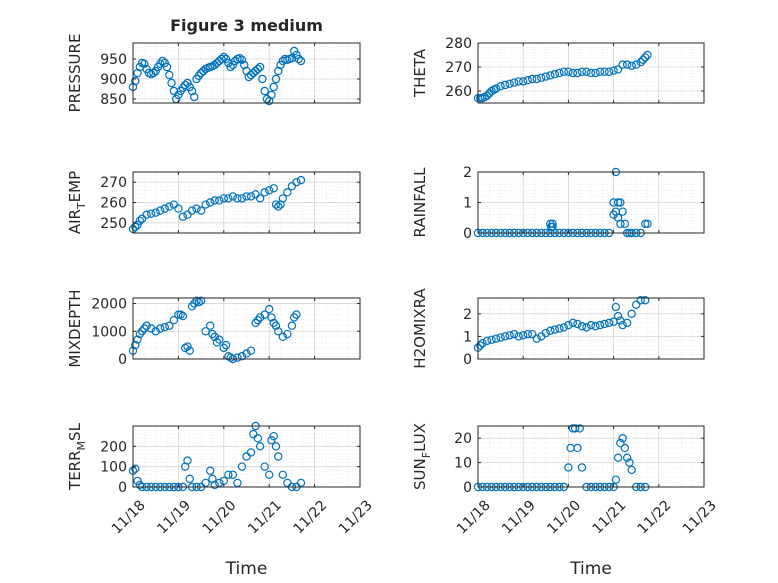 The height and width of the screenshot is (583, 778). I want to click on y-axis-label: THETA, so click(420, 73).